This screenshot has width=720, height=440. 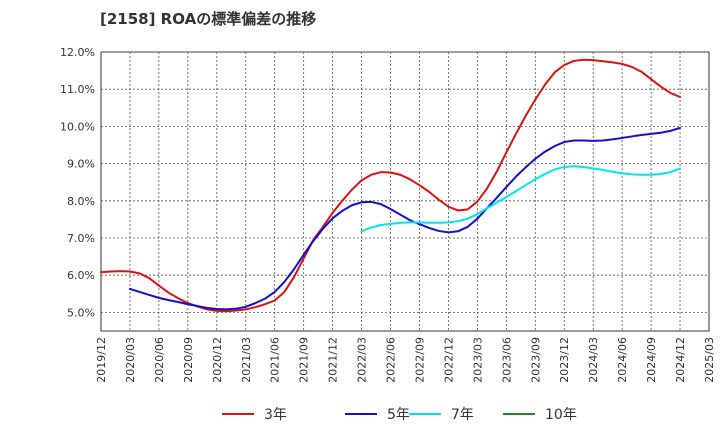 I want to click on x-tick-label: 2023/09, so click(x=535, y=360).